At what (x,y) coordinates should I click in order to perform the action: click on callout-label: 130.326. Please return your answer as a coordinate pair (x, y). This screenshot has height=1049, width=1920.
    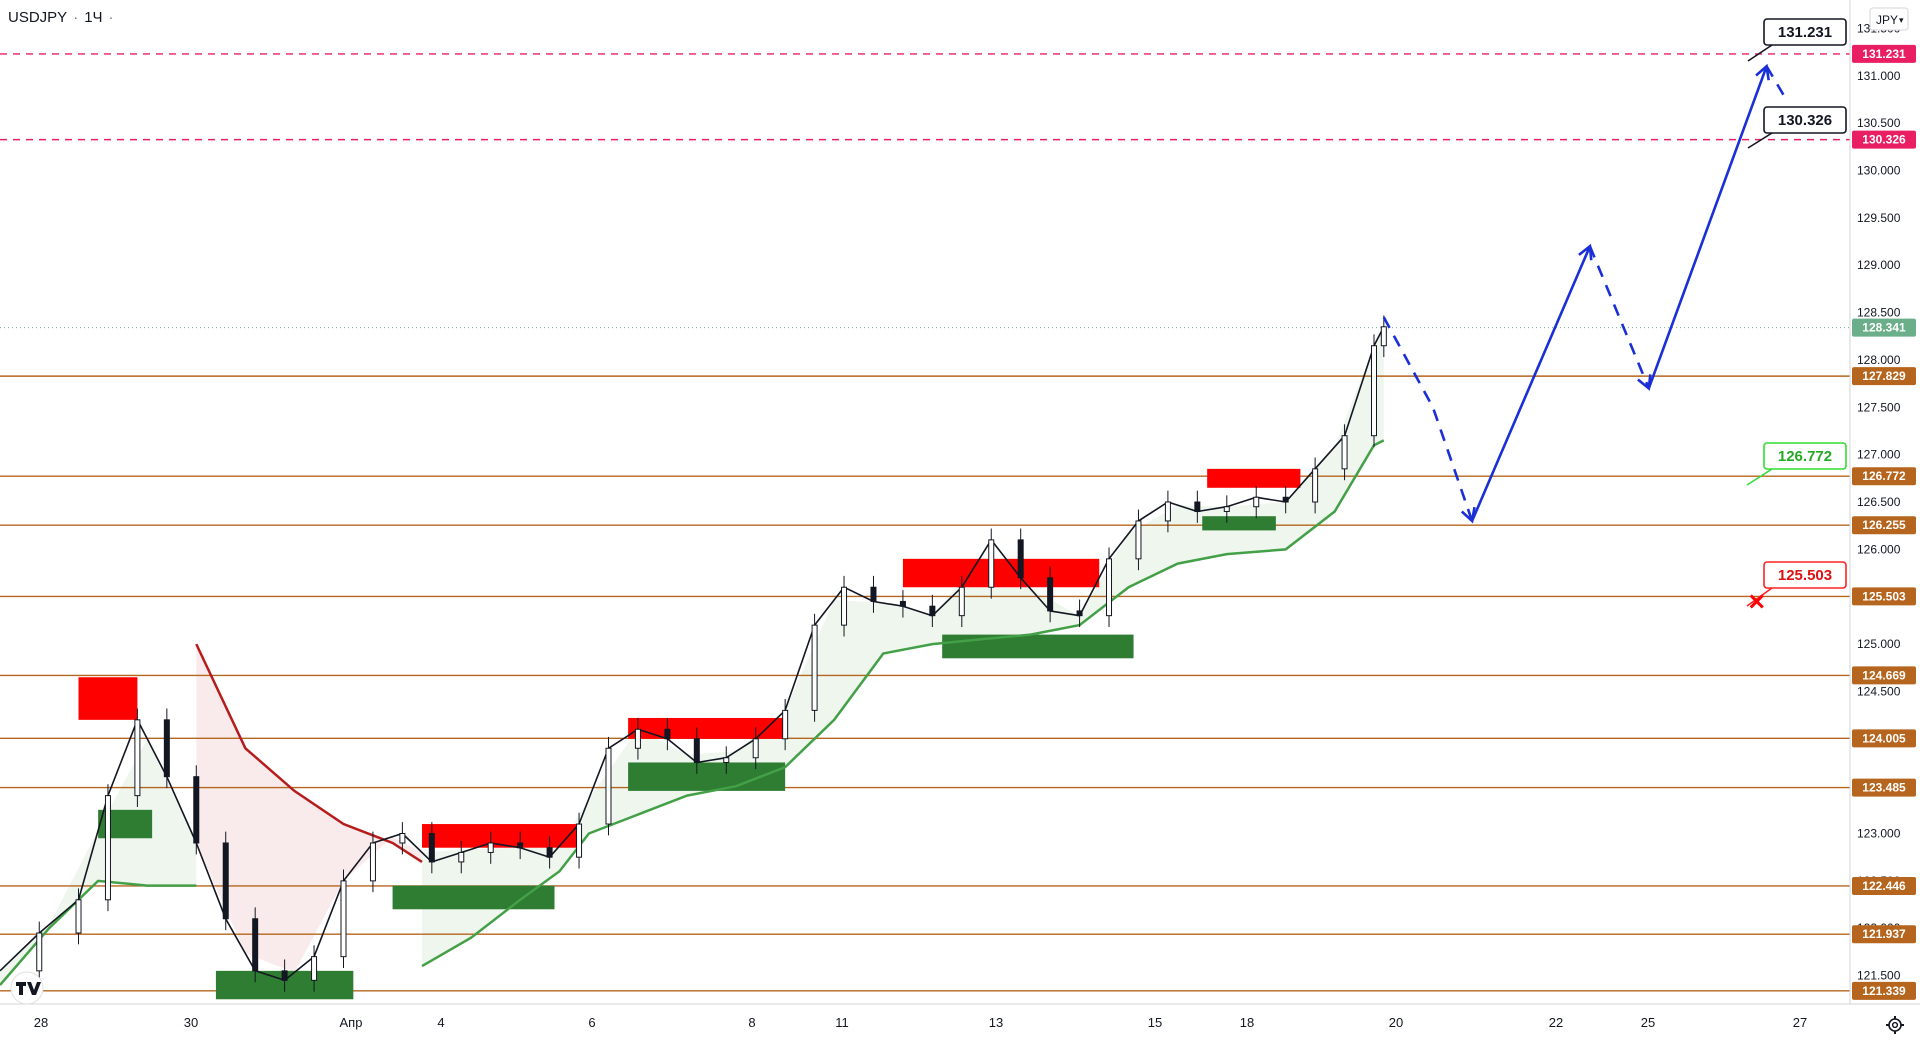
    Looking at the image, I should click on (1805, 120).